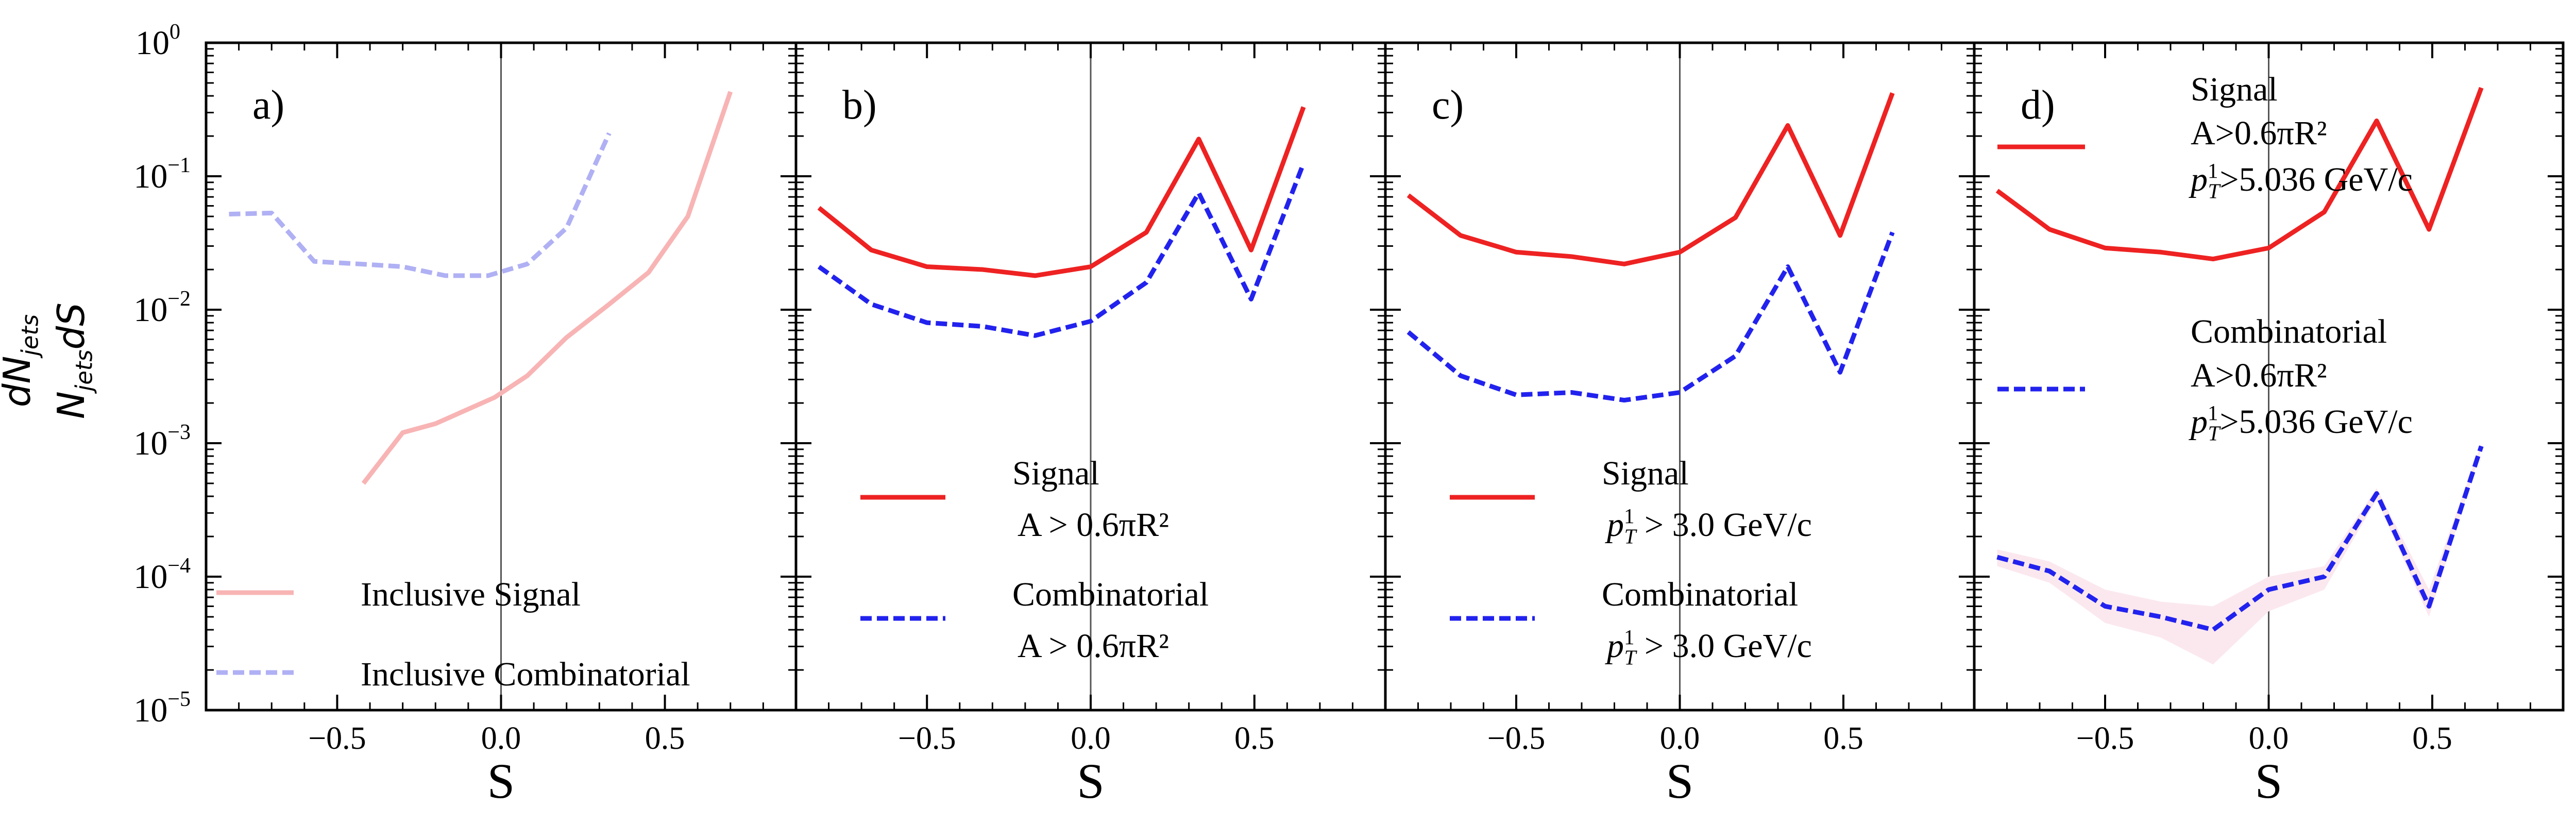  What do you see at coordinates (29, 335) in the screenshot?
I see `y-label-numerator-sub: jets` at bounding box center [29, 335].